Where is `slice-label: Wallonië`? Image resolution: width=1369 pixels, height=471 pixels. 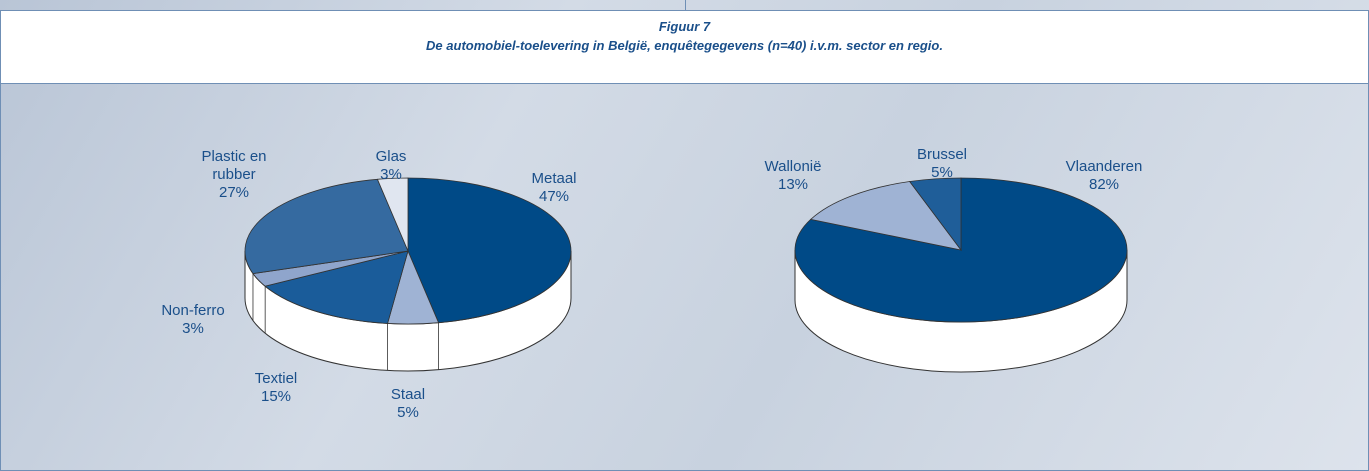
slice-label: Wallonië is located at coordinates (793, 166).